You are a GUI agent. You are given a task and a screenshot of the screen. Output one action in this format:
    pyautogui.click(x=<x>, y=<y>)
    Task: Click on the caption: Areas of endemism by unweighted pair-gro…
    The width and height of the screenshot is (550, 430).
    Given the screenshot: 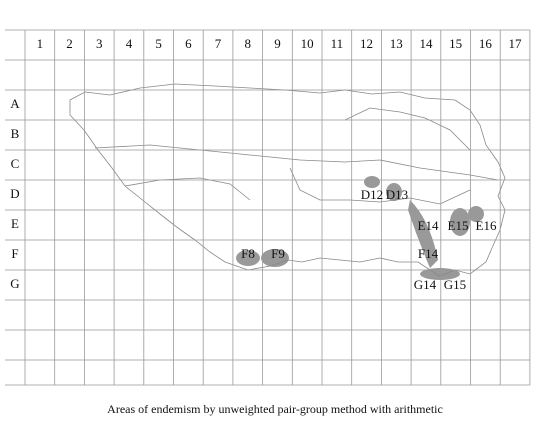 What is the action you would take?
    pyautogui.click(x=275, y=409)
    